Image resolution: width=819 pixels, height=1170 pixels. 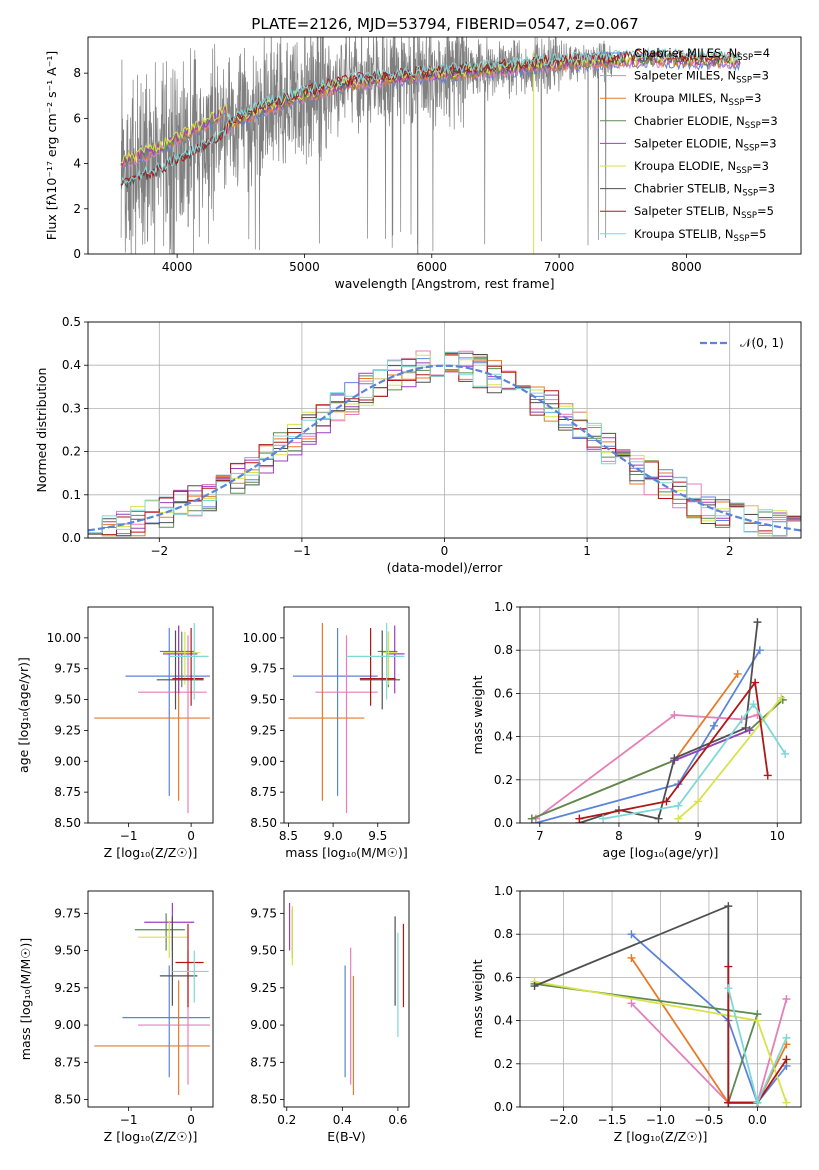 I want to click on series-salpeter_stelib, so click(x=674, y=750).